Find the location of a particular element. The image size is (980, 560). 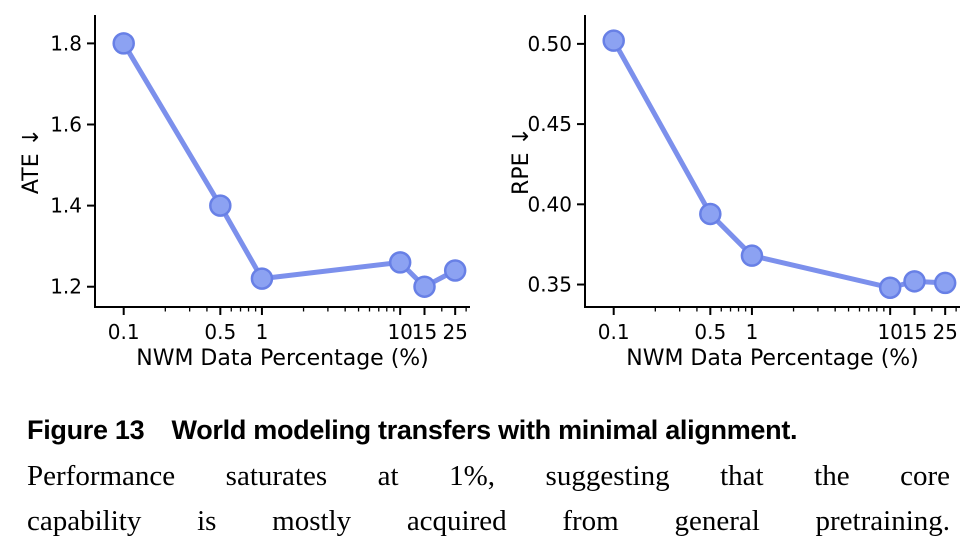

caption-label: Figure 13 is located at coordinates (86, 430).